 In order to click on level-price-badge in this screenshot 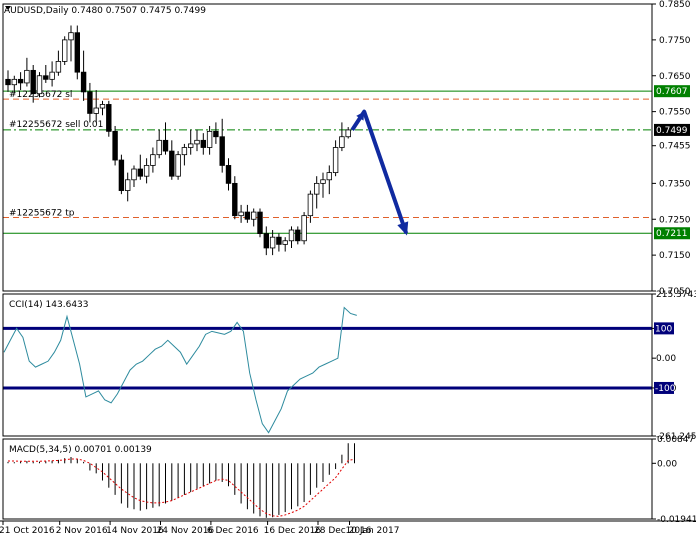, I will do `click(672, 91)`.